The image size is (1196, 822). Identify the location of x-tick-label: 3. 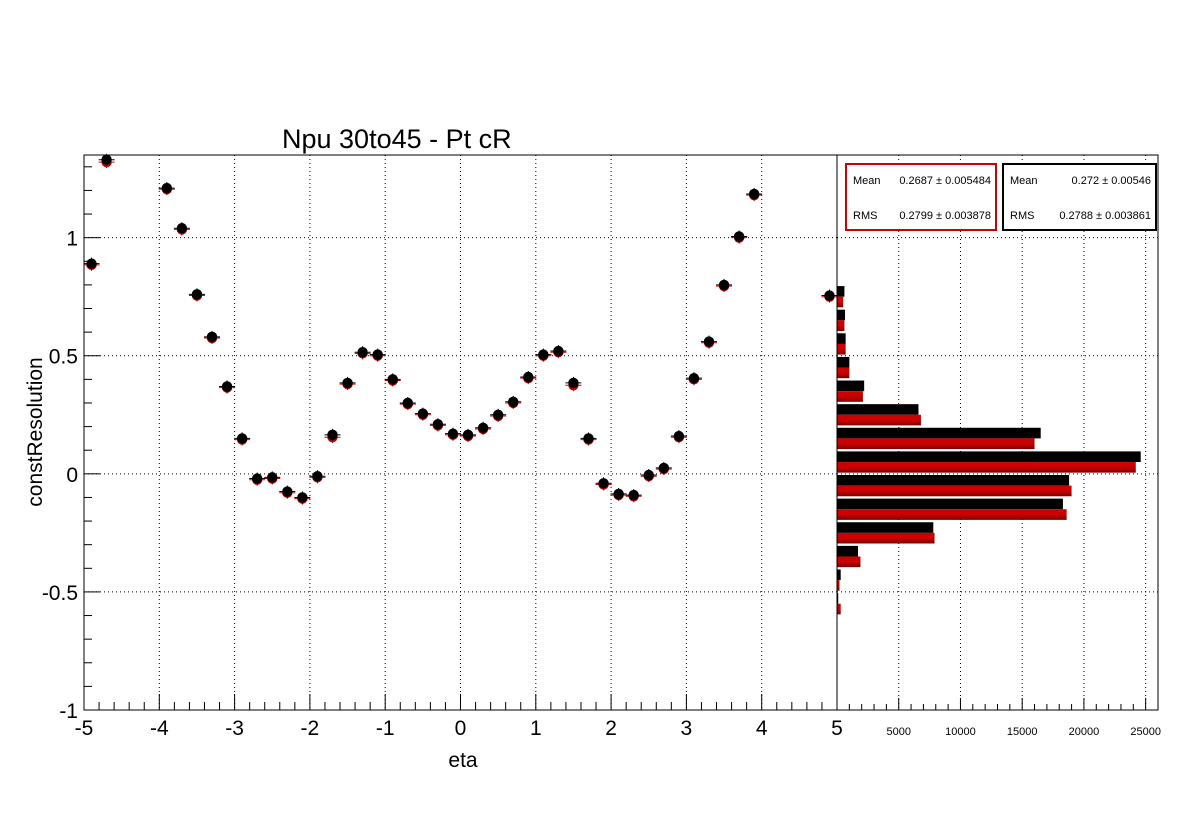
(687, 728).